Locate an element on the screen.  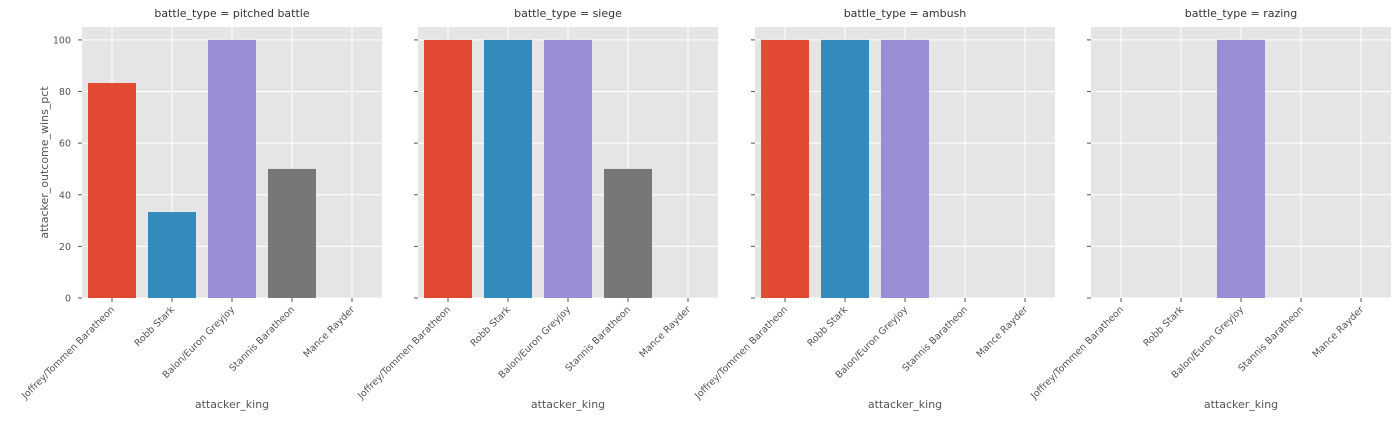
facet-title: battle_type = razing is located at coordinates (1241, 13).